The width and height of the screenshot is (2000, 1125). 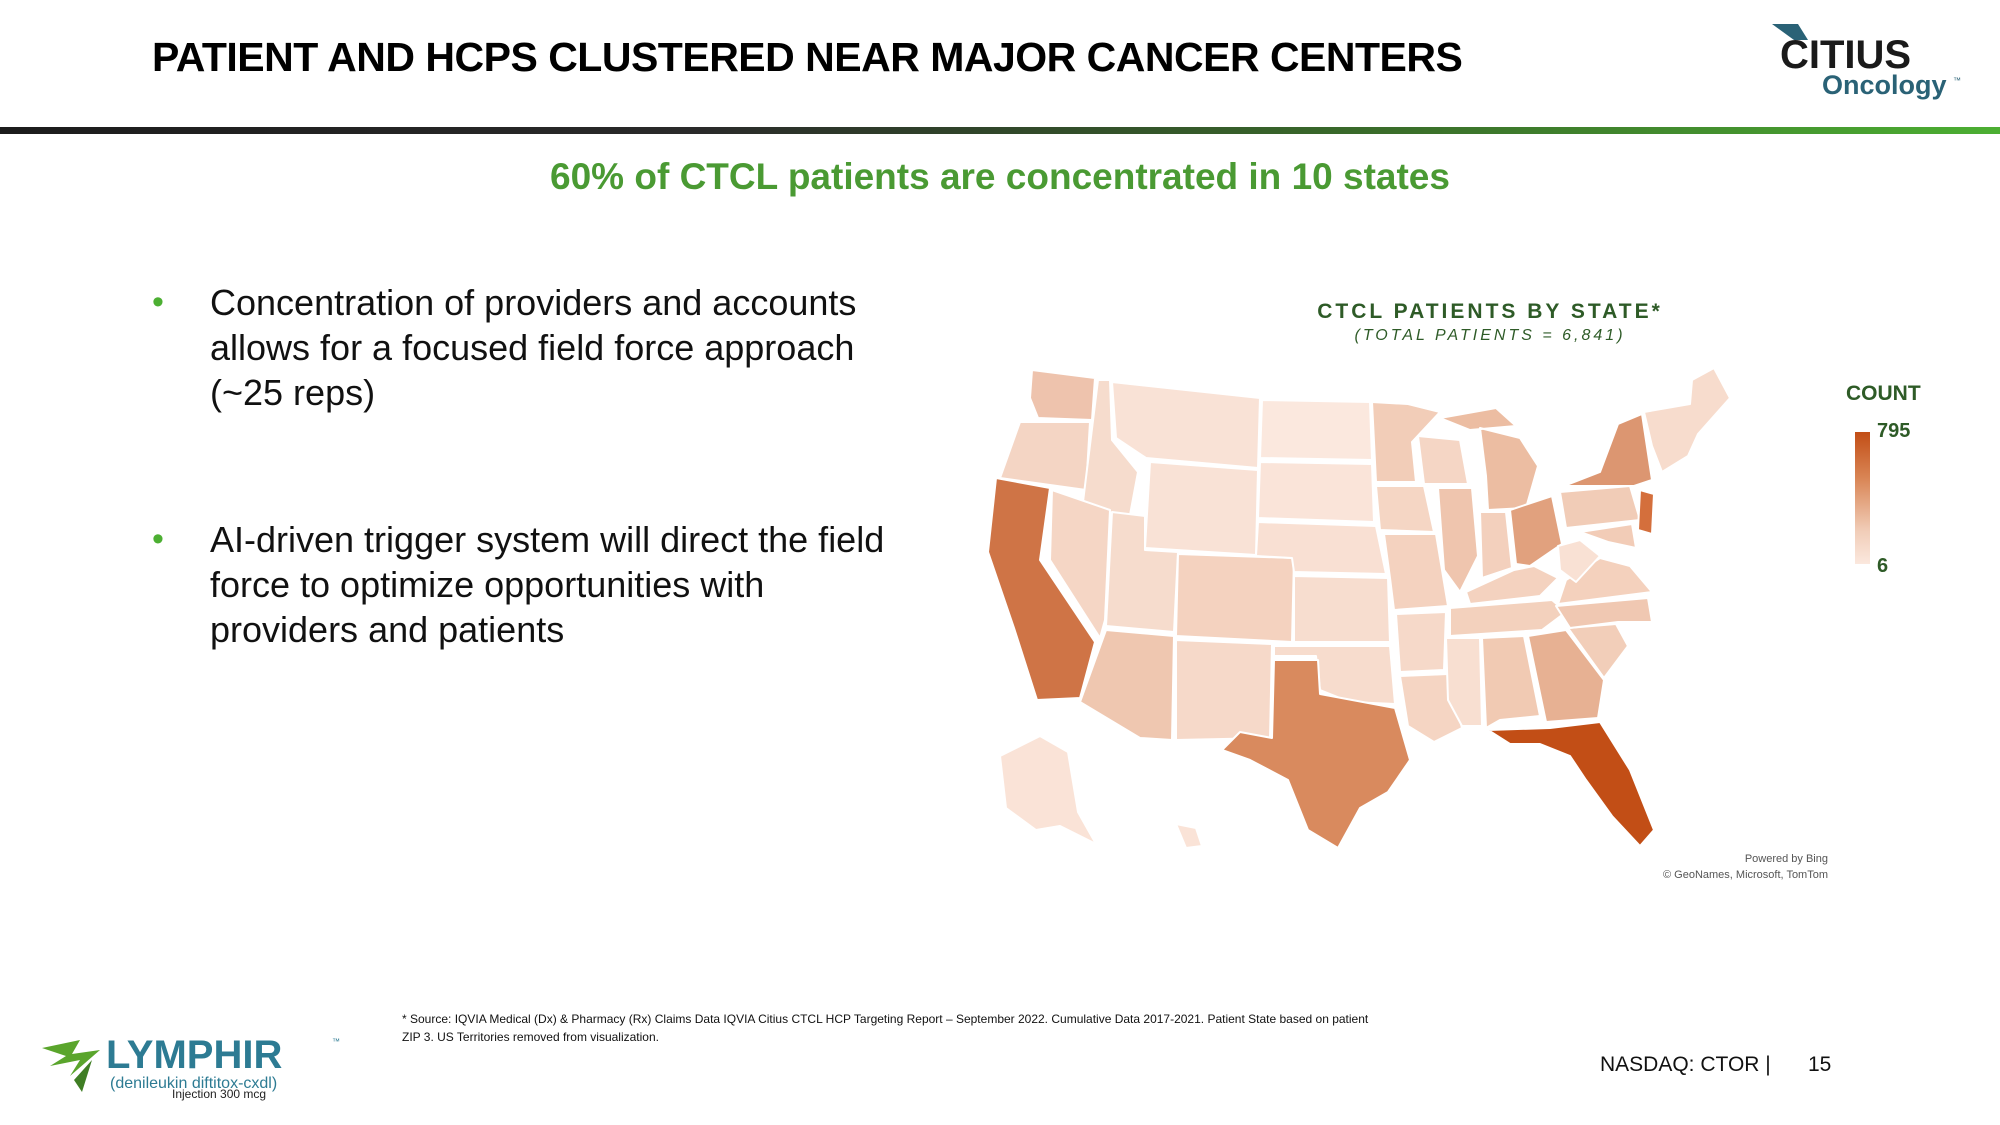 What do you see at coordinates (83, 1076) in the screenshot?
I see `lymphir-arrow-tail-icon` at bounding box center [83, 1076].